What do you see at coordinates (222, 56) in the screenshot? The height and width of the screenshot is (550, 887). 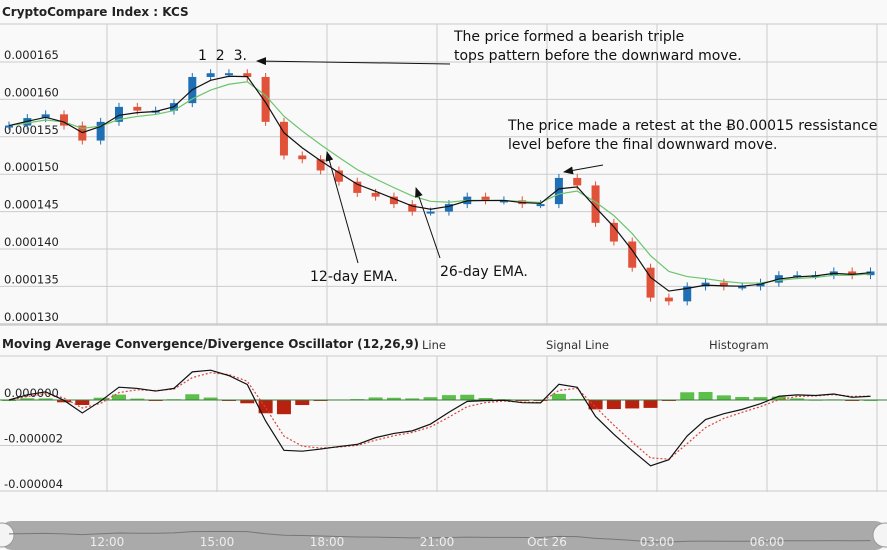 I see `peak-labels: 1 2 3.` at bounding box center [222, 56].